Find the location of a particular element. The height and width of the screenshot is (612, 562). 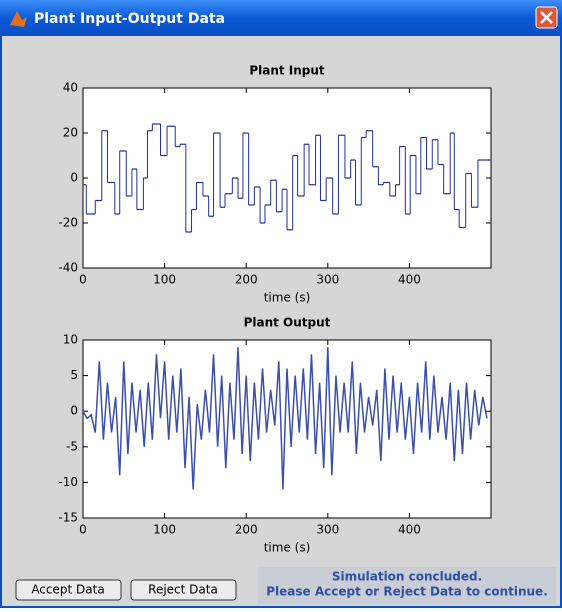

status-panel is located at coordinates (407, 585).